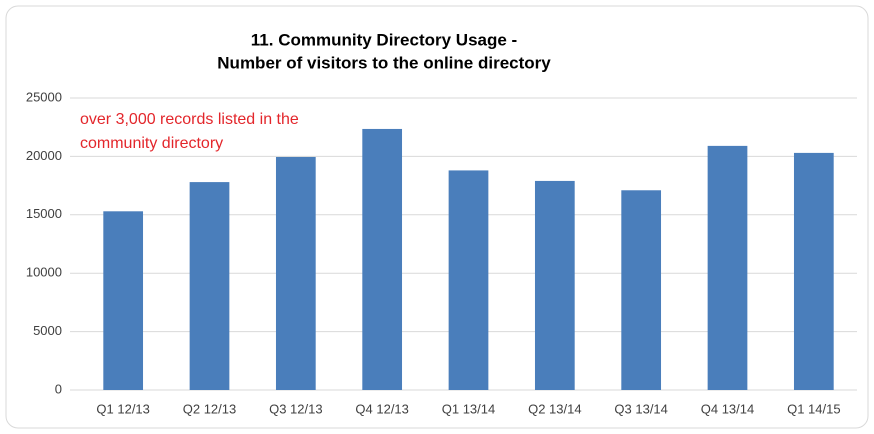  What do you see at coordinates (384, 39) in the screenshot?
I see `chart-title: 11. Community Directory Usage -` at bounding box center [384, 39].